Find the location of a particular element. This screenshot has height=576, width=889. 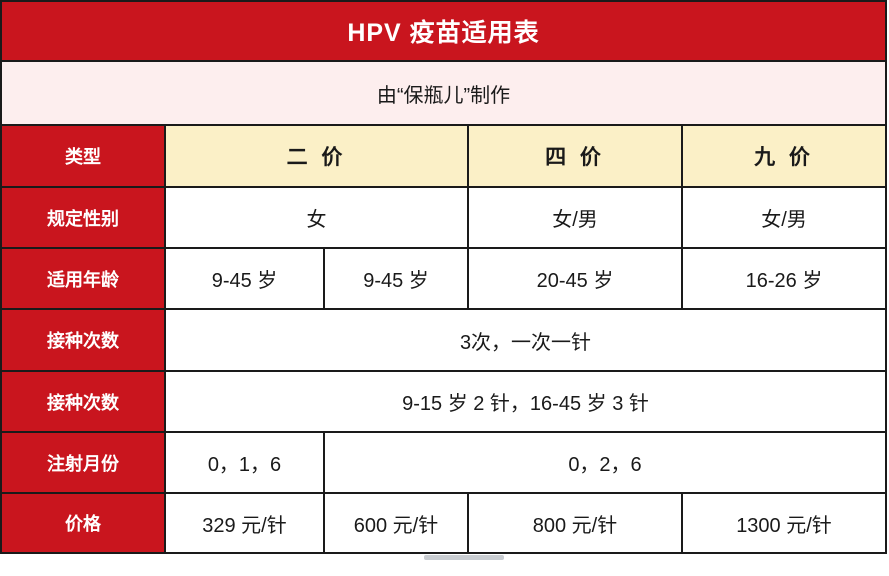

scrollbar-thumb is located at coordinates (464, 557).